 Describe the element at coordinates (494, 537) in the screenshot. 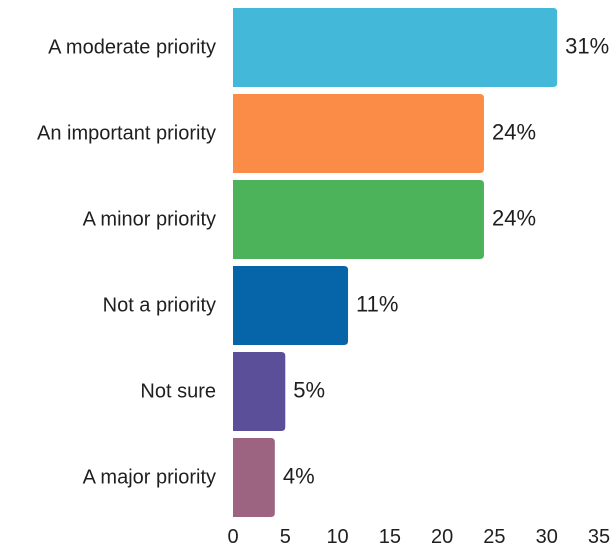

I see `x-tick-label: 25` at that location.